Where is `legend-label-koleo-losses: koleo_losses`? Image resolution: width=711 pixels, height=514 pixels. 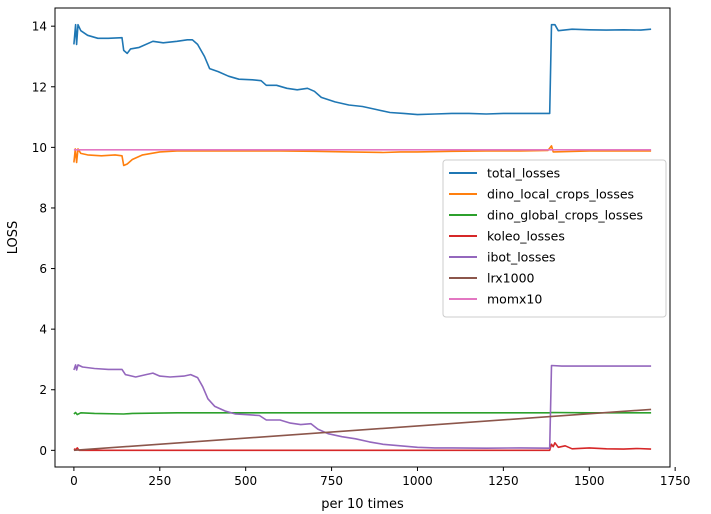
legend-label-koleo-losses: koleo_losses is located at coordinates (526, 236).